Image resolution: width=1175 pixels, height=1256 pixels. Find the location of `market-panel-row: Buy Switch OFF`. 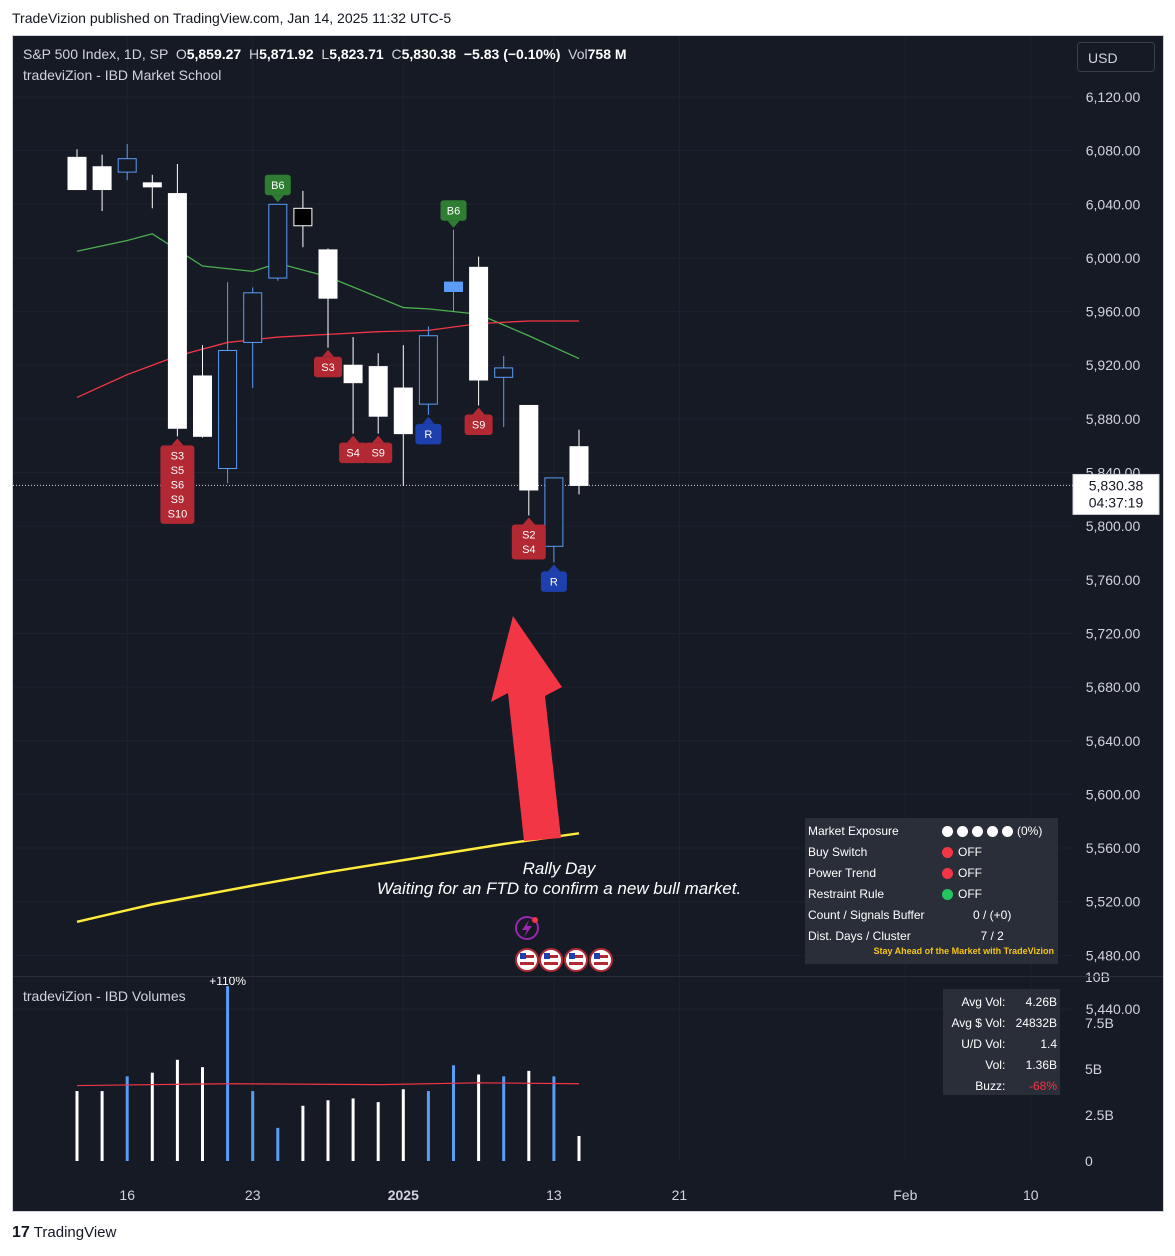

market-panel-row: Buy Switch OFF is located at coordinates (925, 851).